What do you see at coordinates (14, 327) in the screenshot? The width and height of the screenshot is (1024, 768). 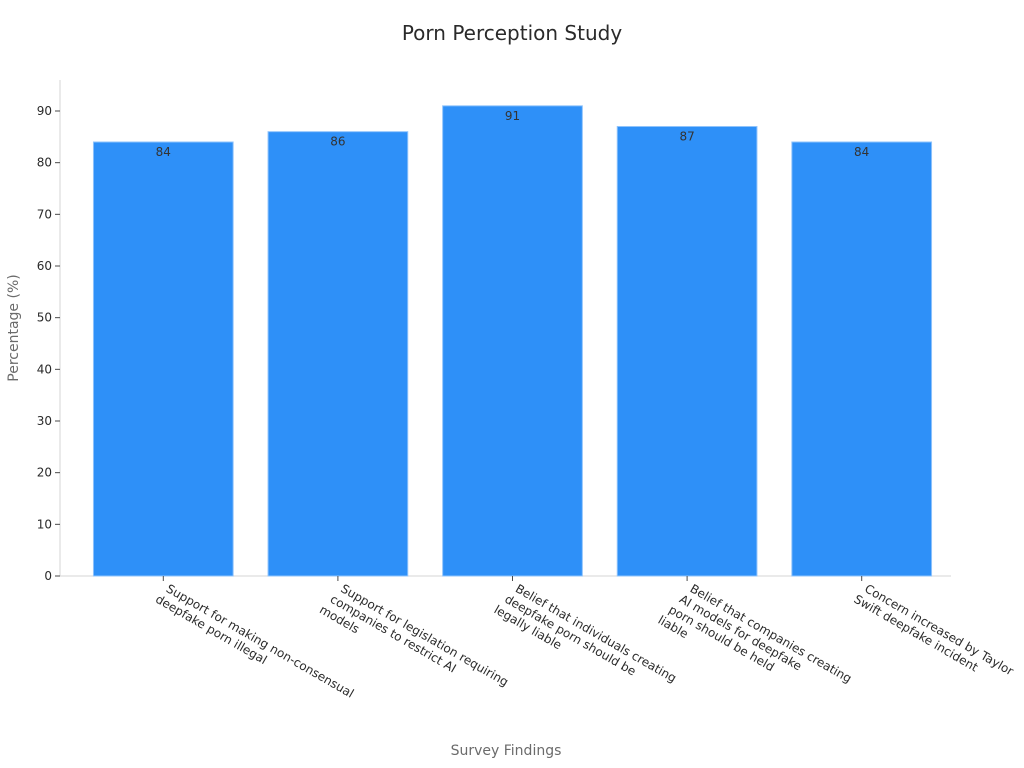 I see `y-axis-title: Percentage (%)` at bounding box center [14, 327].